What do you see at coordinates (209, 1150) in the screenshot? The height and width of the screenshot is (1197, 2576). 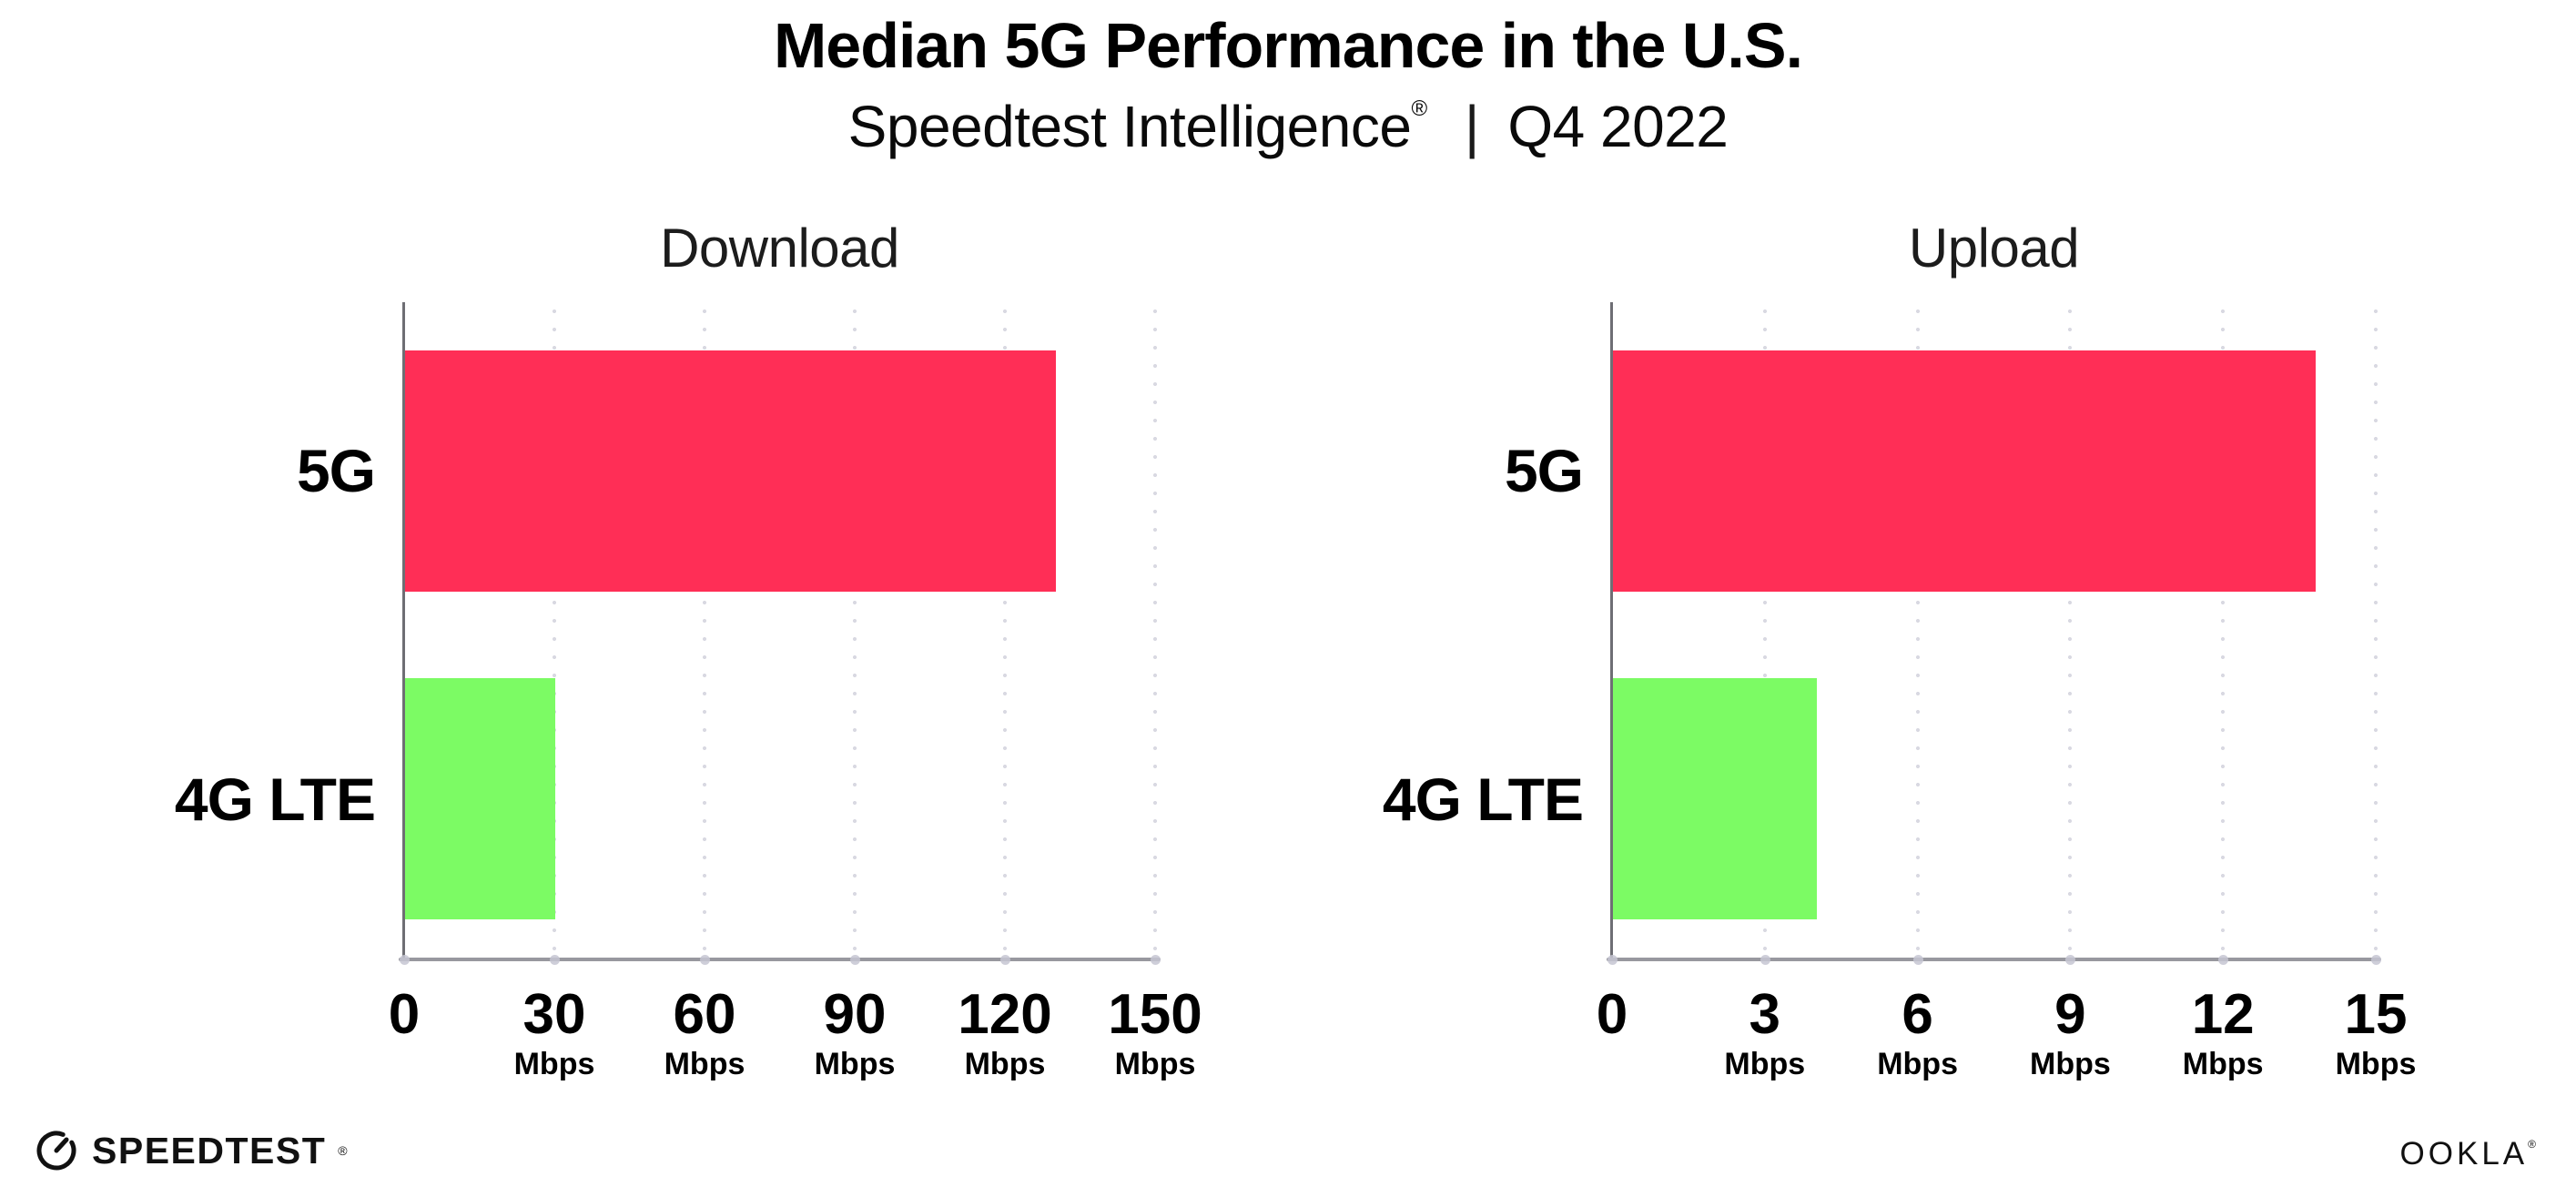 I see `speedtest-wordmark: SPEEDTEST` at bounding box center [209, 1150].